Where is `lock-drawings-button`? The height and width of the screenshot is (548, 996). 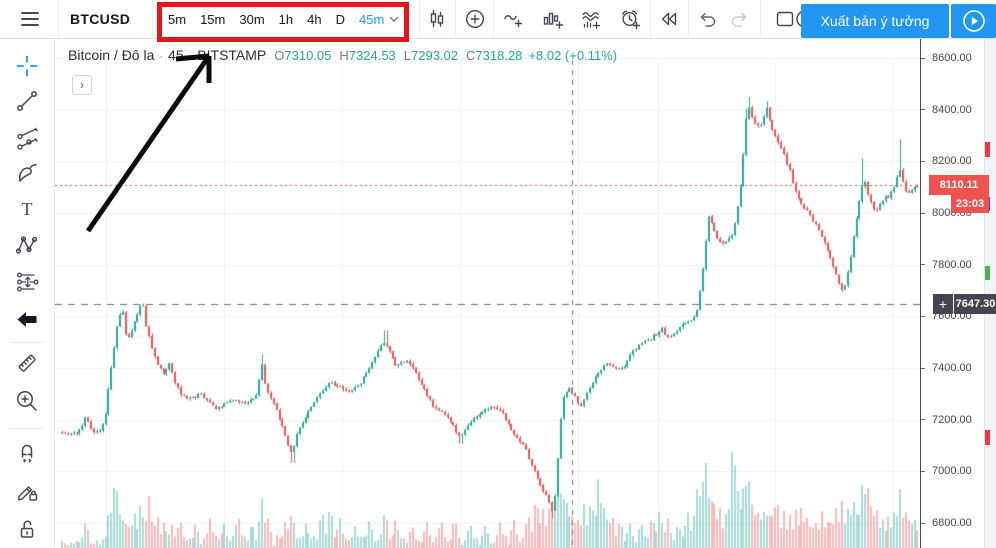 lock-drawings-button is located at coordinates (27, 529).